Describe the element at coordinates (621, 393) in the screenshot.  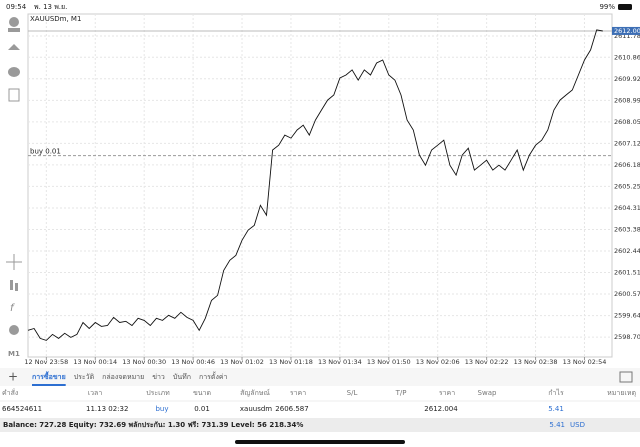
I see `column-header: หมายเหตุ` at that location.